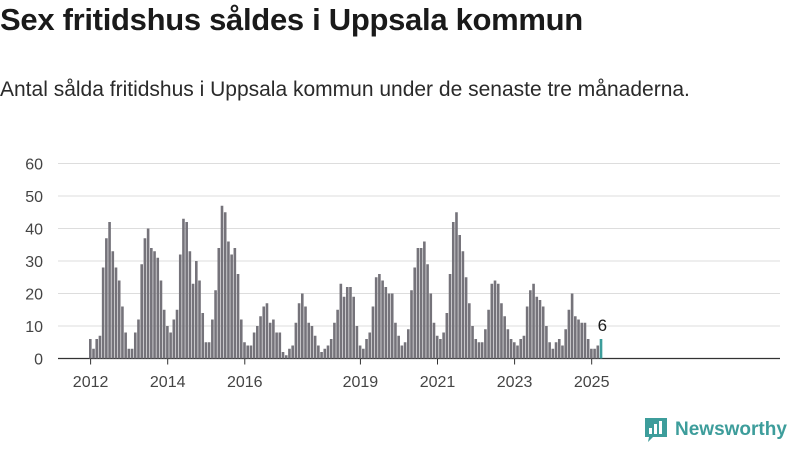 The image size is (800, 450). I want to click on y-tick-label: 0, so click(38, 360).